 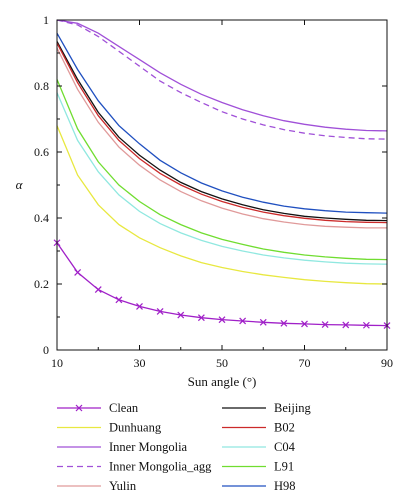 I want to click on legend-label: C04, so click(x=285, y=447).